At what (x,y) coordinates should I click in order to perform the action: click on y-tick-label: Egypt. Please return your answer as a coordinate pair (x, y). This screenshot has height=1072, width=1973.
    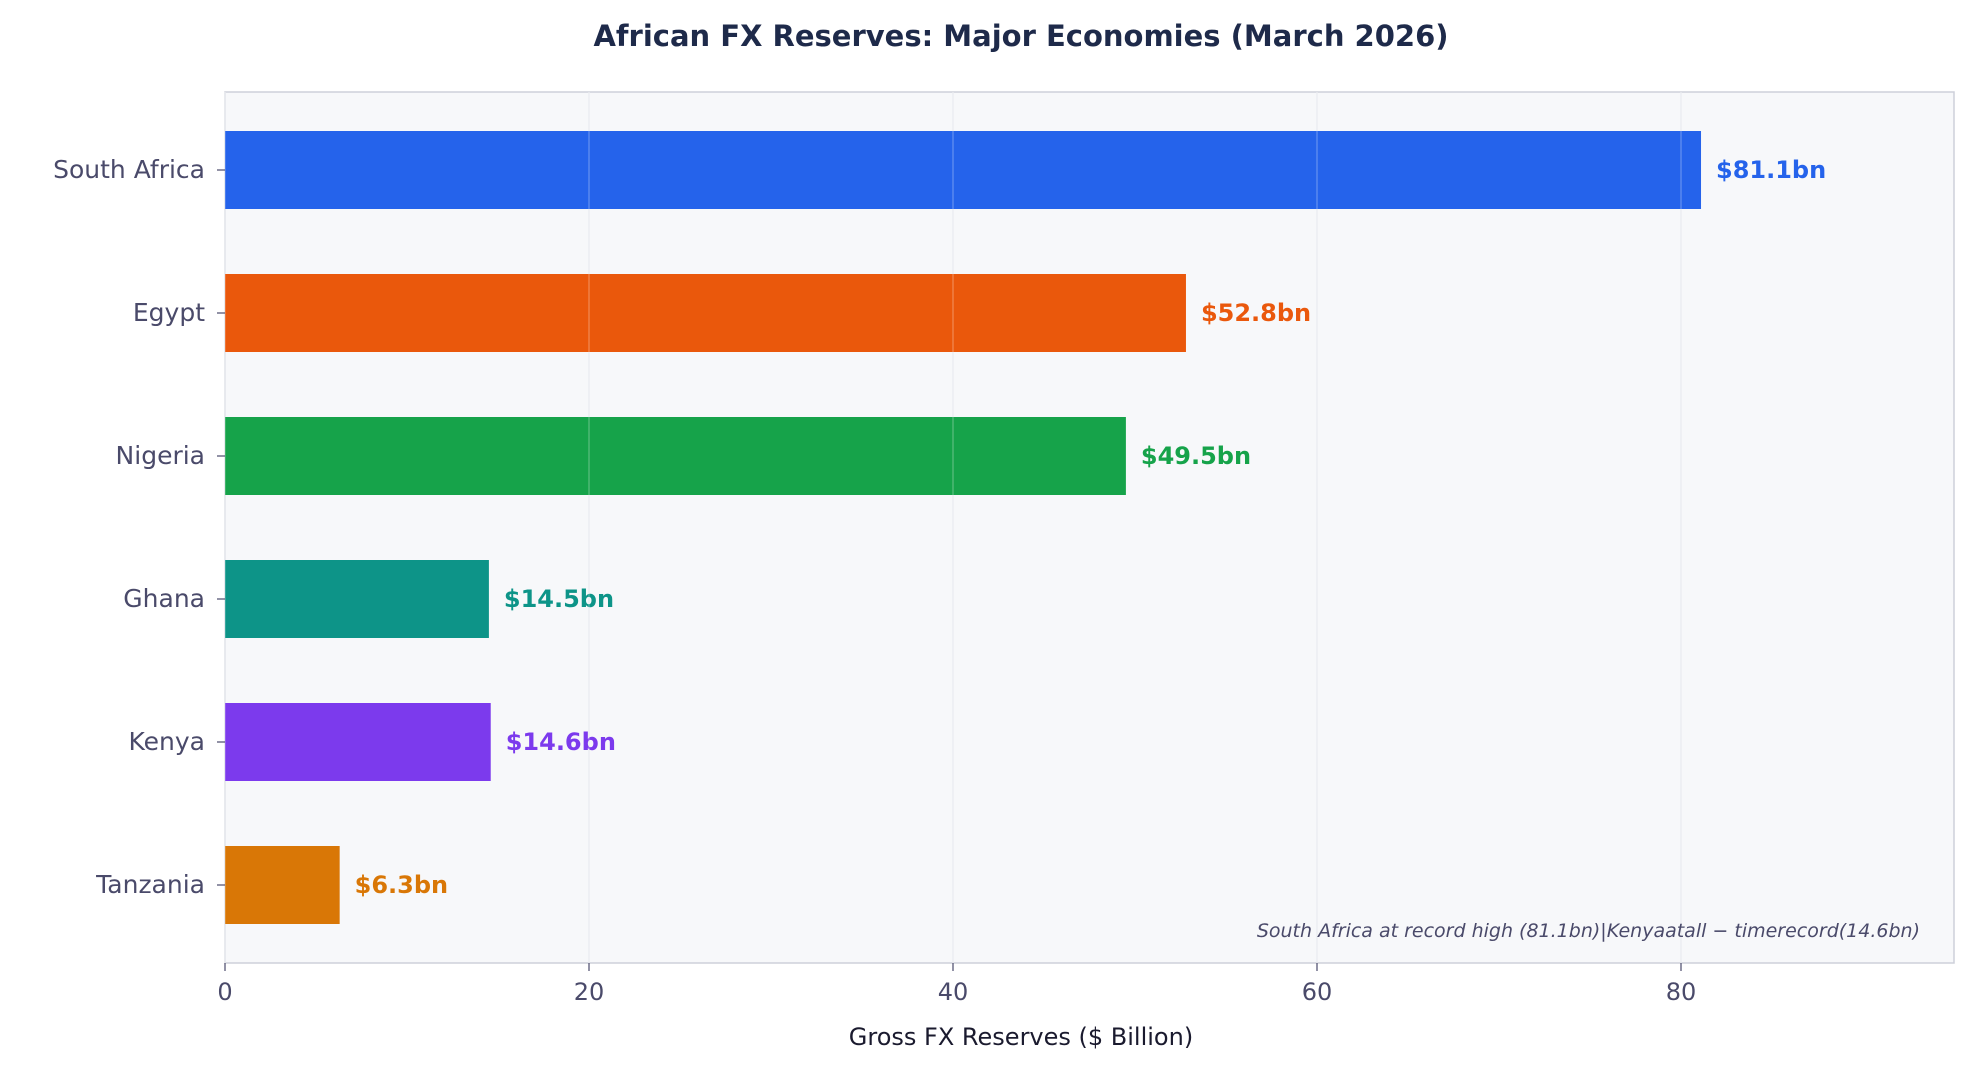
    Looking at the image, I should click on (169, 312).